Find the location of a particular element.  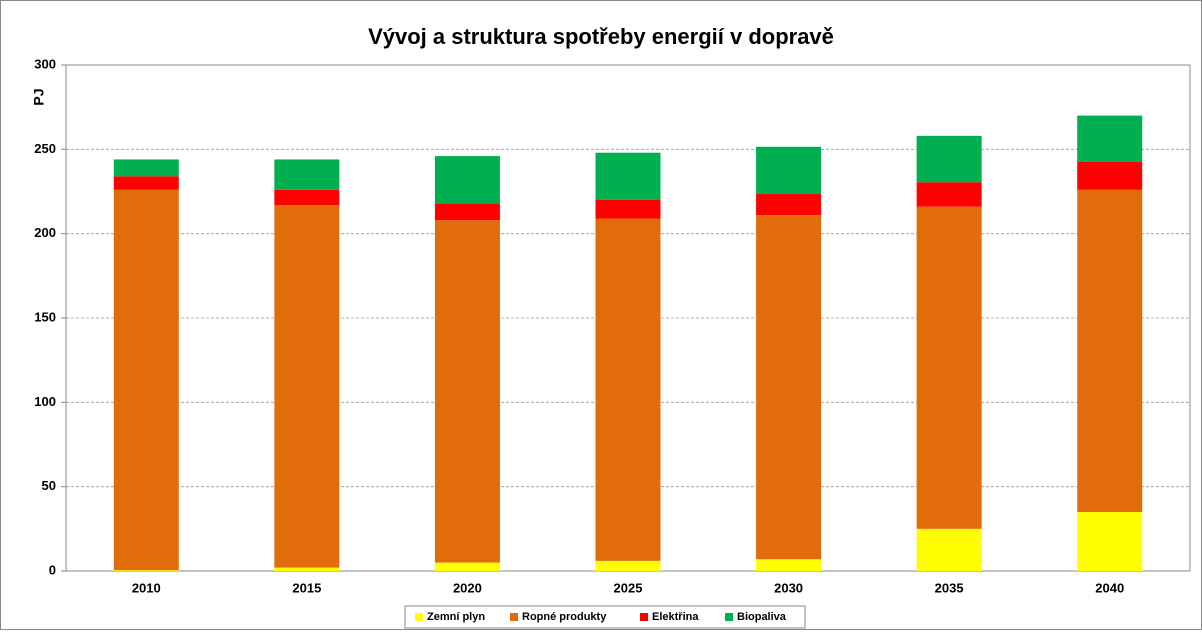

legend-box is located at coordinates (605, 617).